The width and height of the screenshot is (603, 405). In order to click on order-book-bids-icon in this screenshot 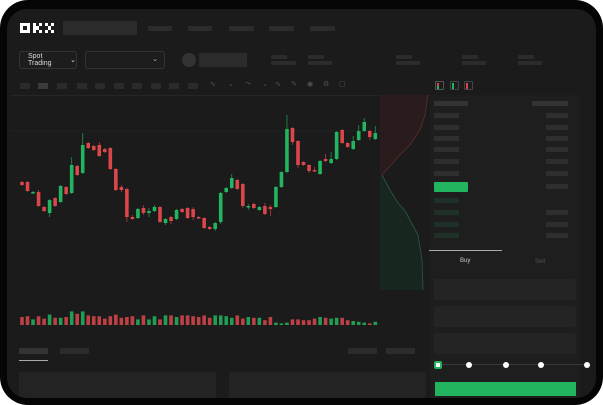, I will do `click(454, 85)`.